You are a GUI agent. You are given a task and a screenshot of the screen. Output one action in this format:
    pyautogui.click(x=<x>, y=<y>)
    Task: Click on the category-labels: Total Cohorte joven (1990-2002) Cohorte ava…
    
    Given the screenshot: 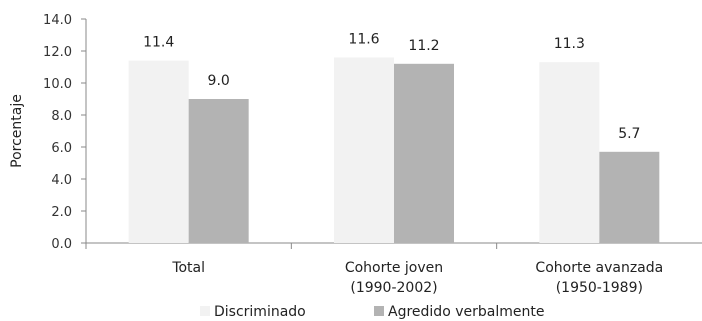 What is the action you would take?
    pyautogui.click(x=417, y=278)
    